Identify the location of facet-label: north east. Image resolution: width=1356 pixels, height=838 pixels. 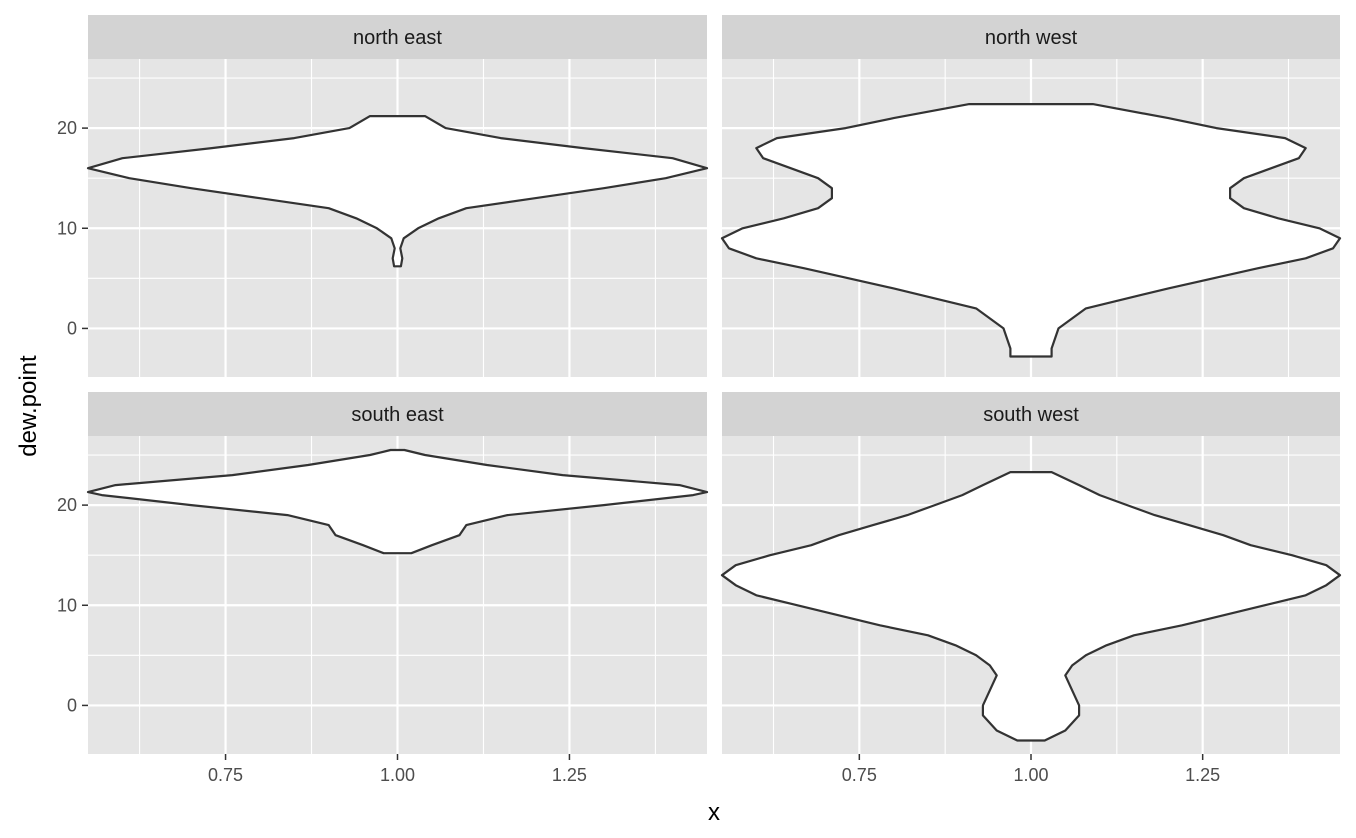
(397, 38).